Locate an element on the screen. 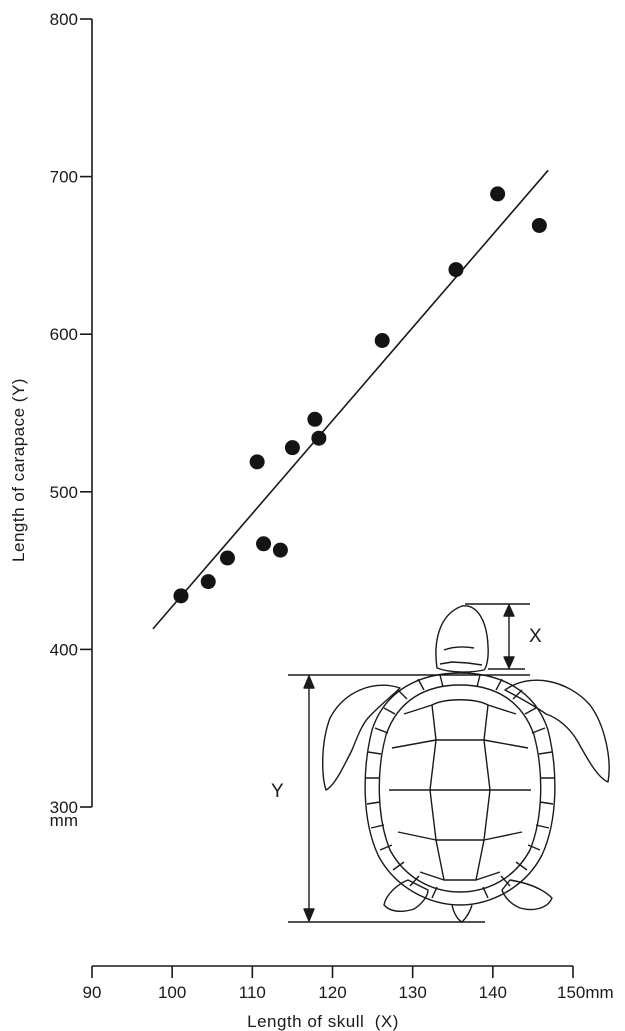 The width and height of the screenshot is (625, 1031). turtle-marginal-scutes is located at coordinates (460, 786).